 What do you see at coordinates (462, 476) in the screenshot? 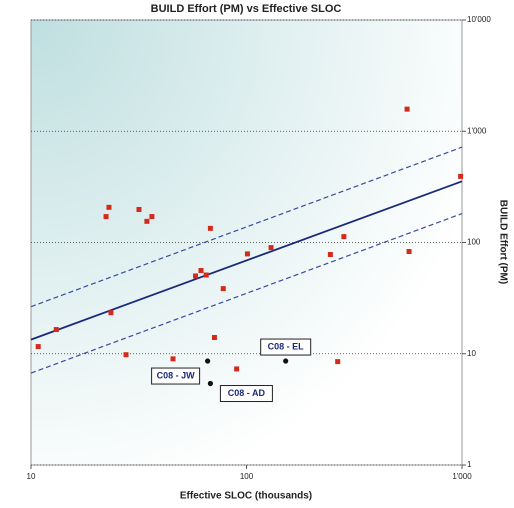
I see `x-tick-label: 1'000` at bounding box center [462, 476].